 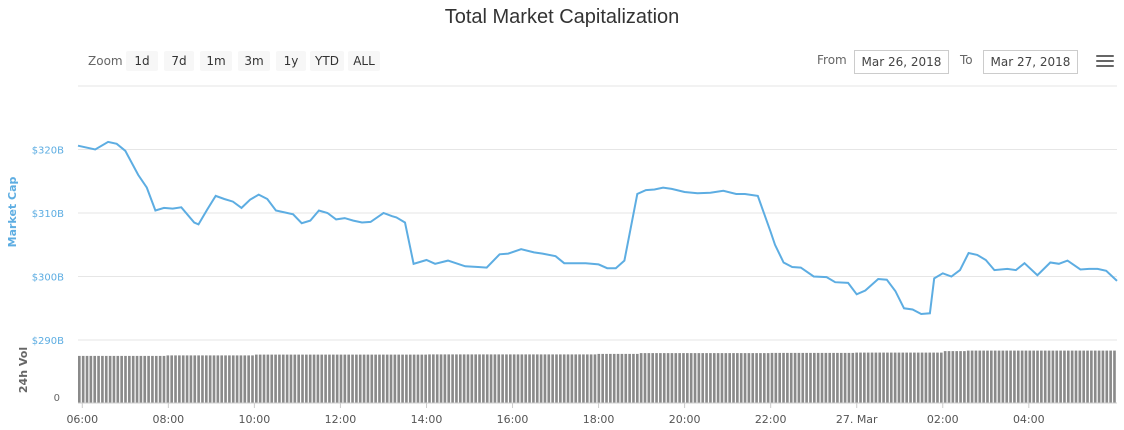 What do you see at coordinates (327, 61) in the screenshot?
I see `zoom-button-ytd: YTD` at bounding box center [327, 61].